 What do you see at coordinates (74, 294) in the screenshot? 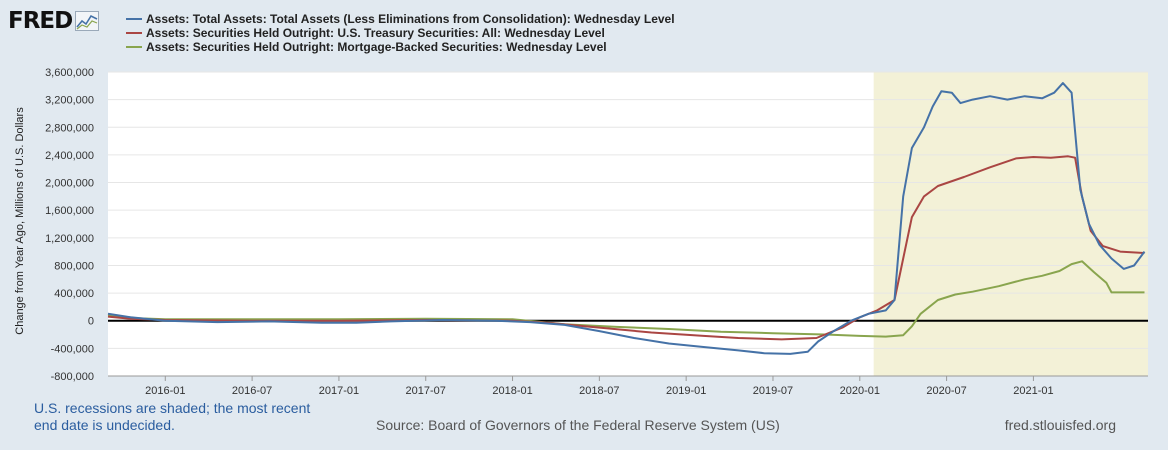
I see `y-tick-label: 400,000` at bounding box center [74, 294].